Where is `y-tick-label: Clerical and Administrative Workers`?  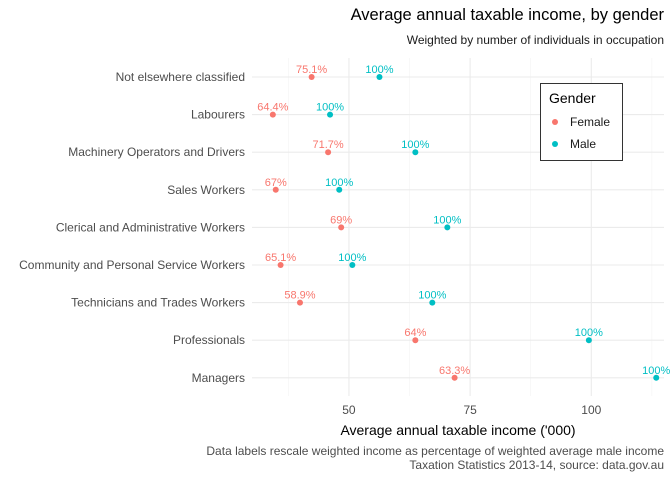 y-tick-label: Clerical and Administrative Workers is located at coordinates (150, 227).